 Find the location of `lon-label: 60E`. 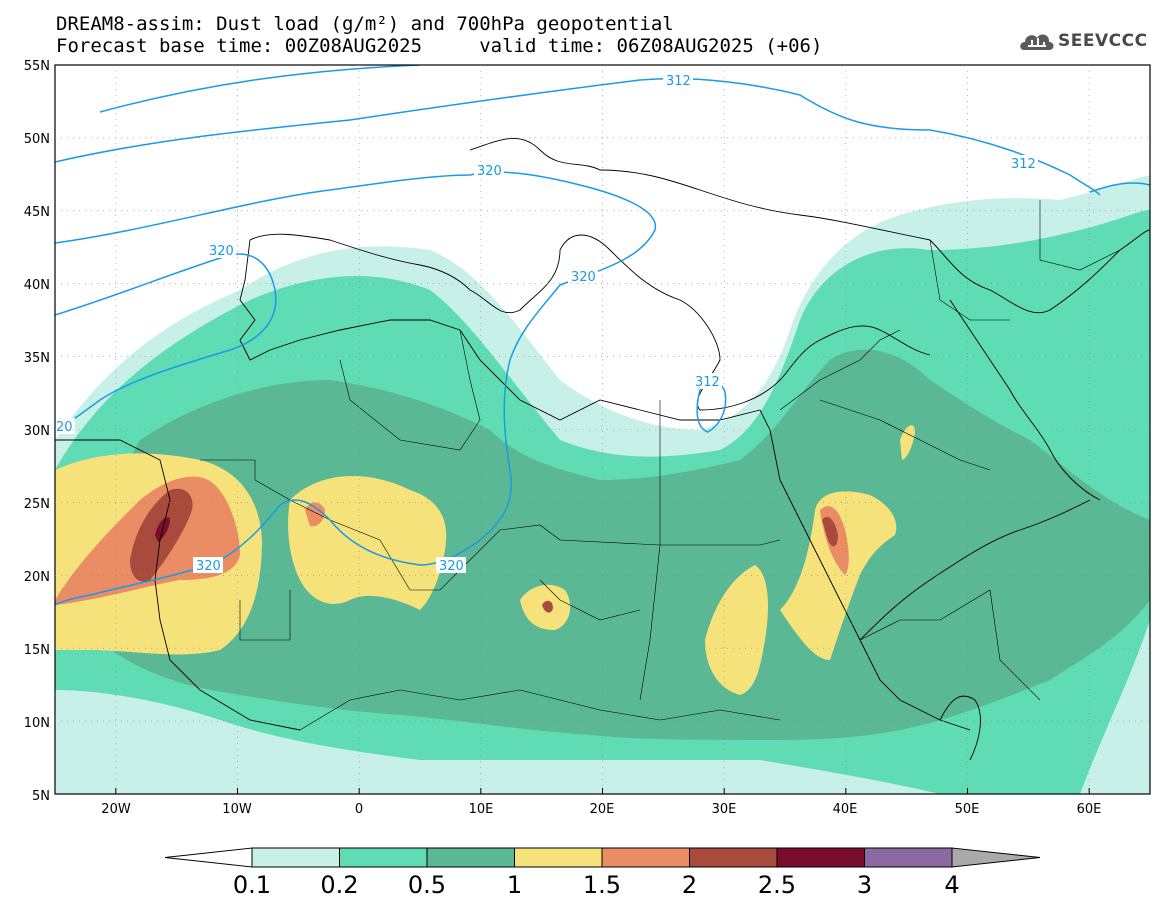

lon-label: 60E is located at coordinates (1089, 809).